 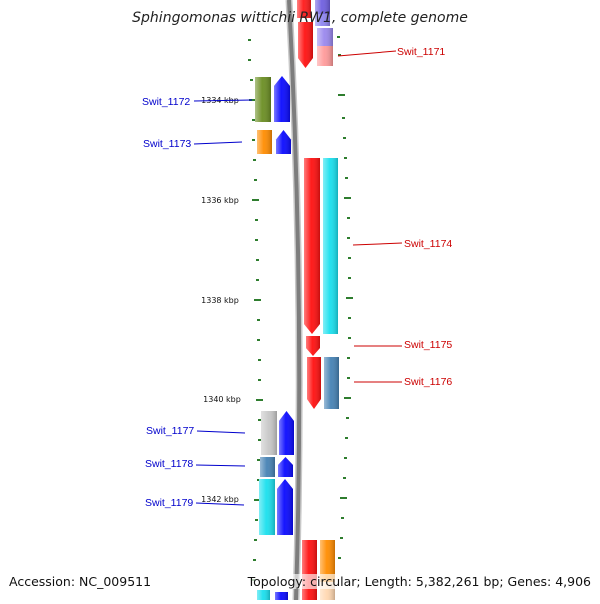 I want to click on gene-bottom-blue-box, so click(x=281, y=596).